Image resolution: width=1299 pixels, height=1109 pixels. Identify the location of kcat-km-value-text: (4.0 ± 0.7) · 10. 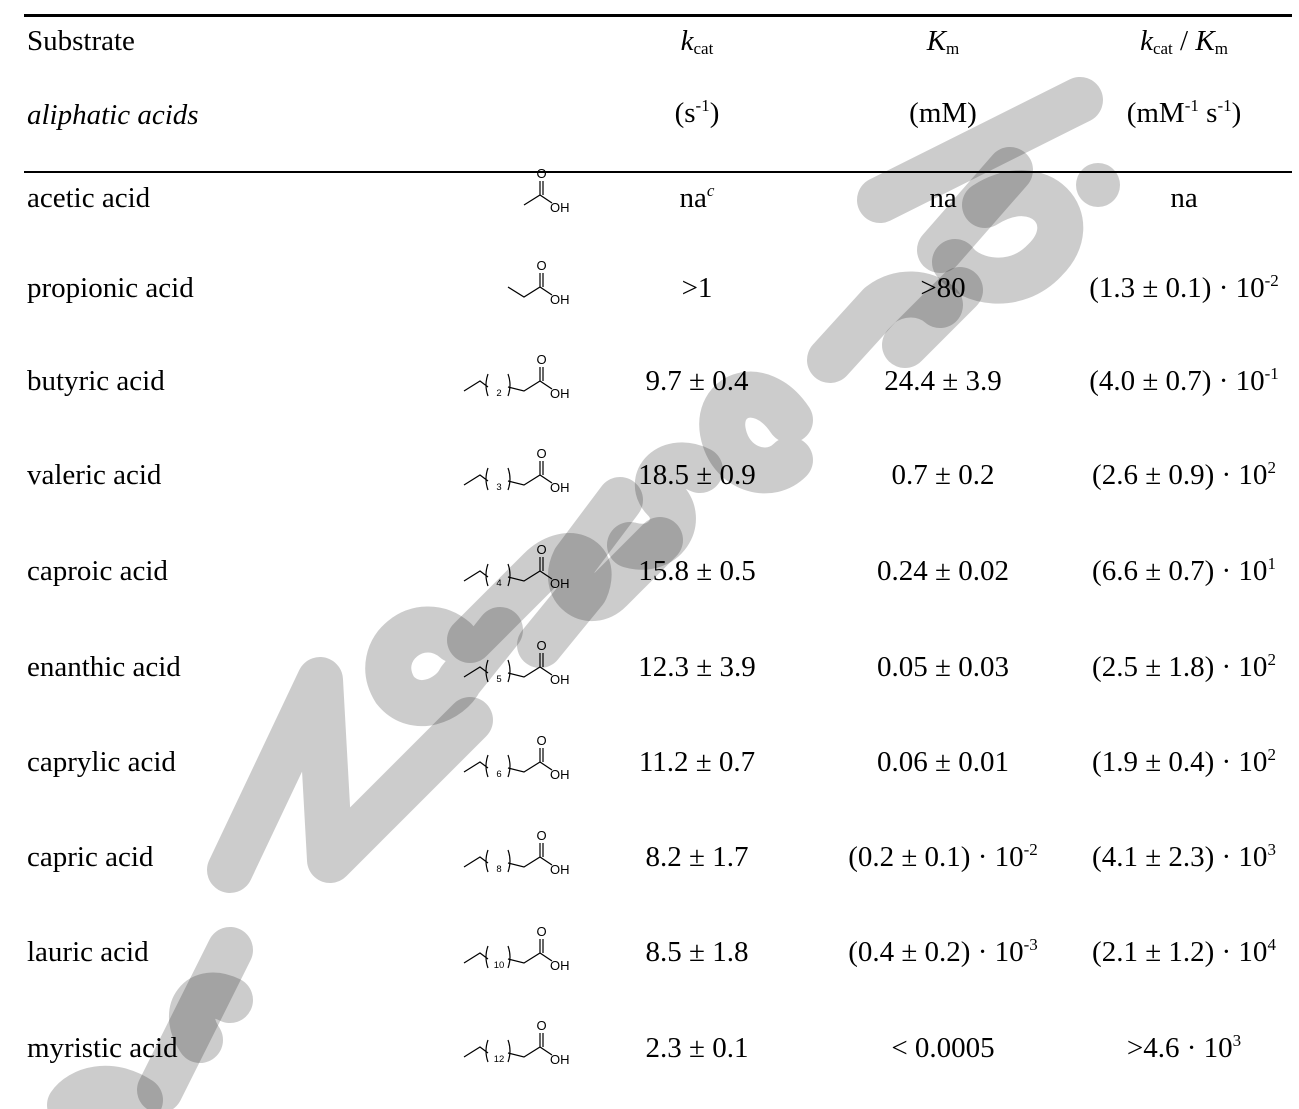
(1177, 381).